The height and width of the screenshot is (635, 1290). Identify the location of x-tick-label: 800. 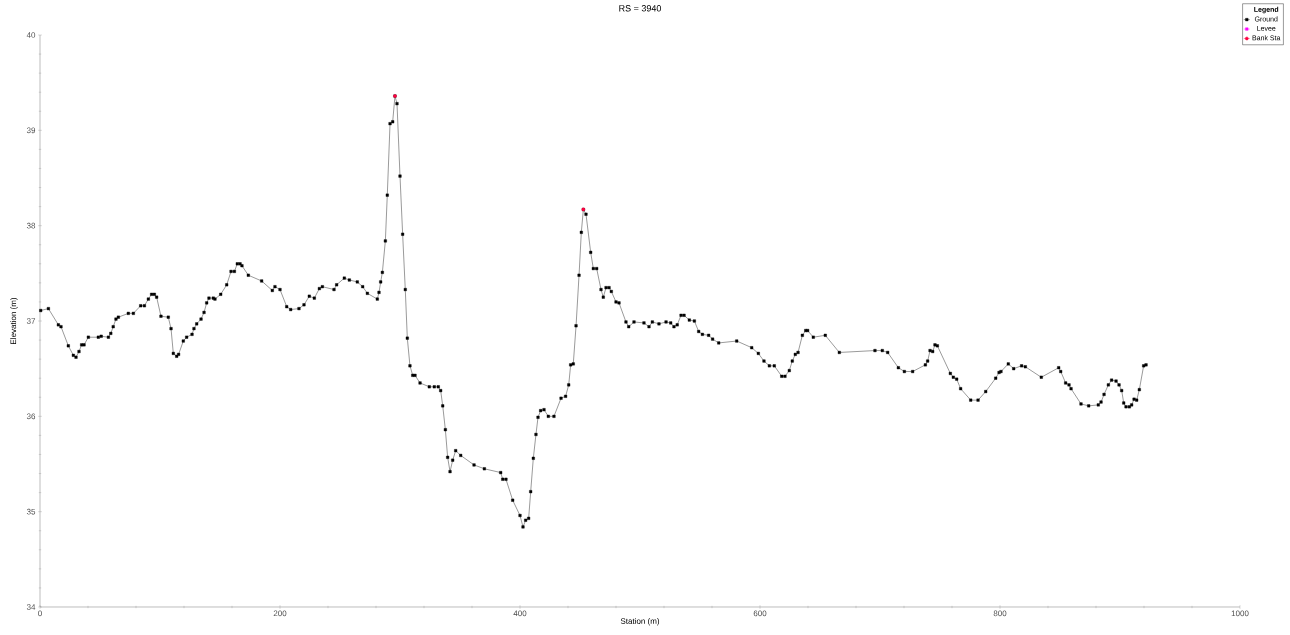
(1000, 613).